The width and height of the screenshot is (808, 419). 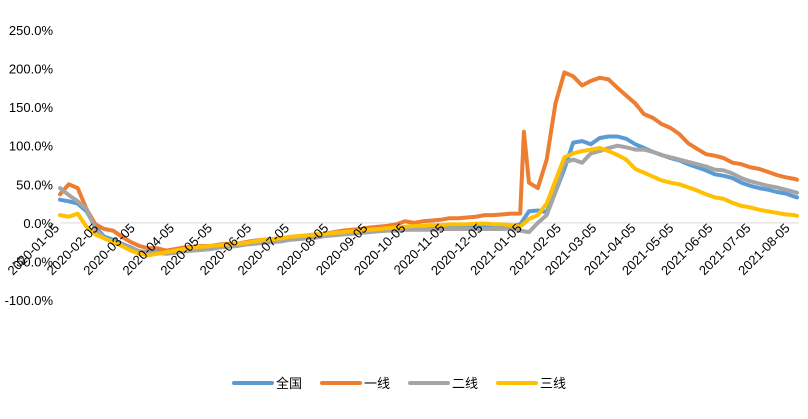 What do you see at coordinates (33, 261) in the screenshot?
I see `y-tick-label: -50.0%` at bounding box center [33, 261].